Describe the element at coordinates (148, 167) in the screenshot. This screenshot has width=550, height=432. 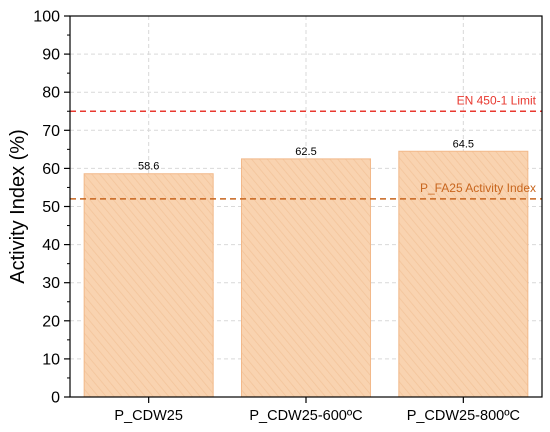
I see `data-label-1: 58.6` at that location.